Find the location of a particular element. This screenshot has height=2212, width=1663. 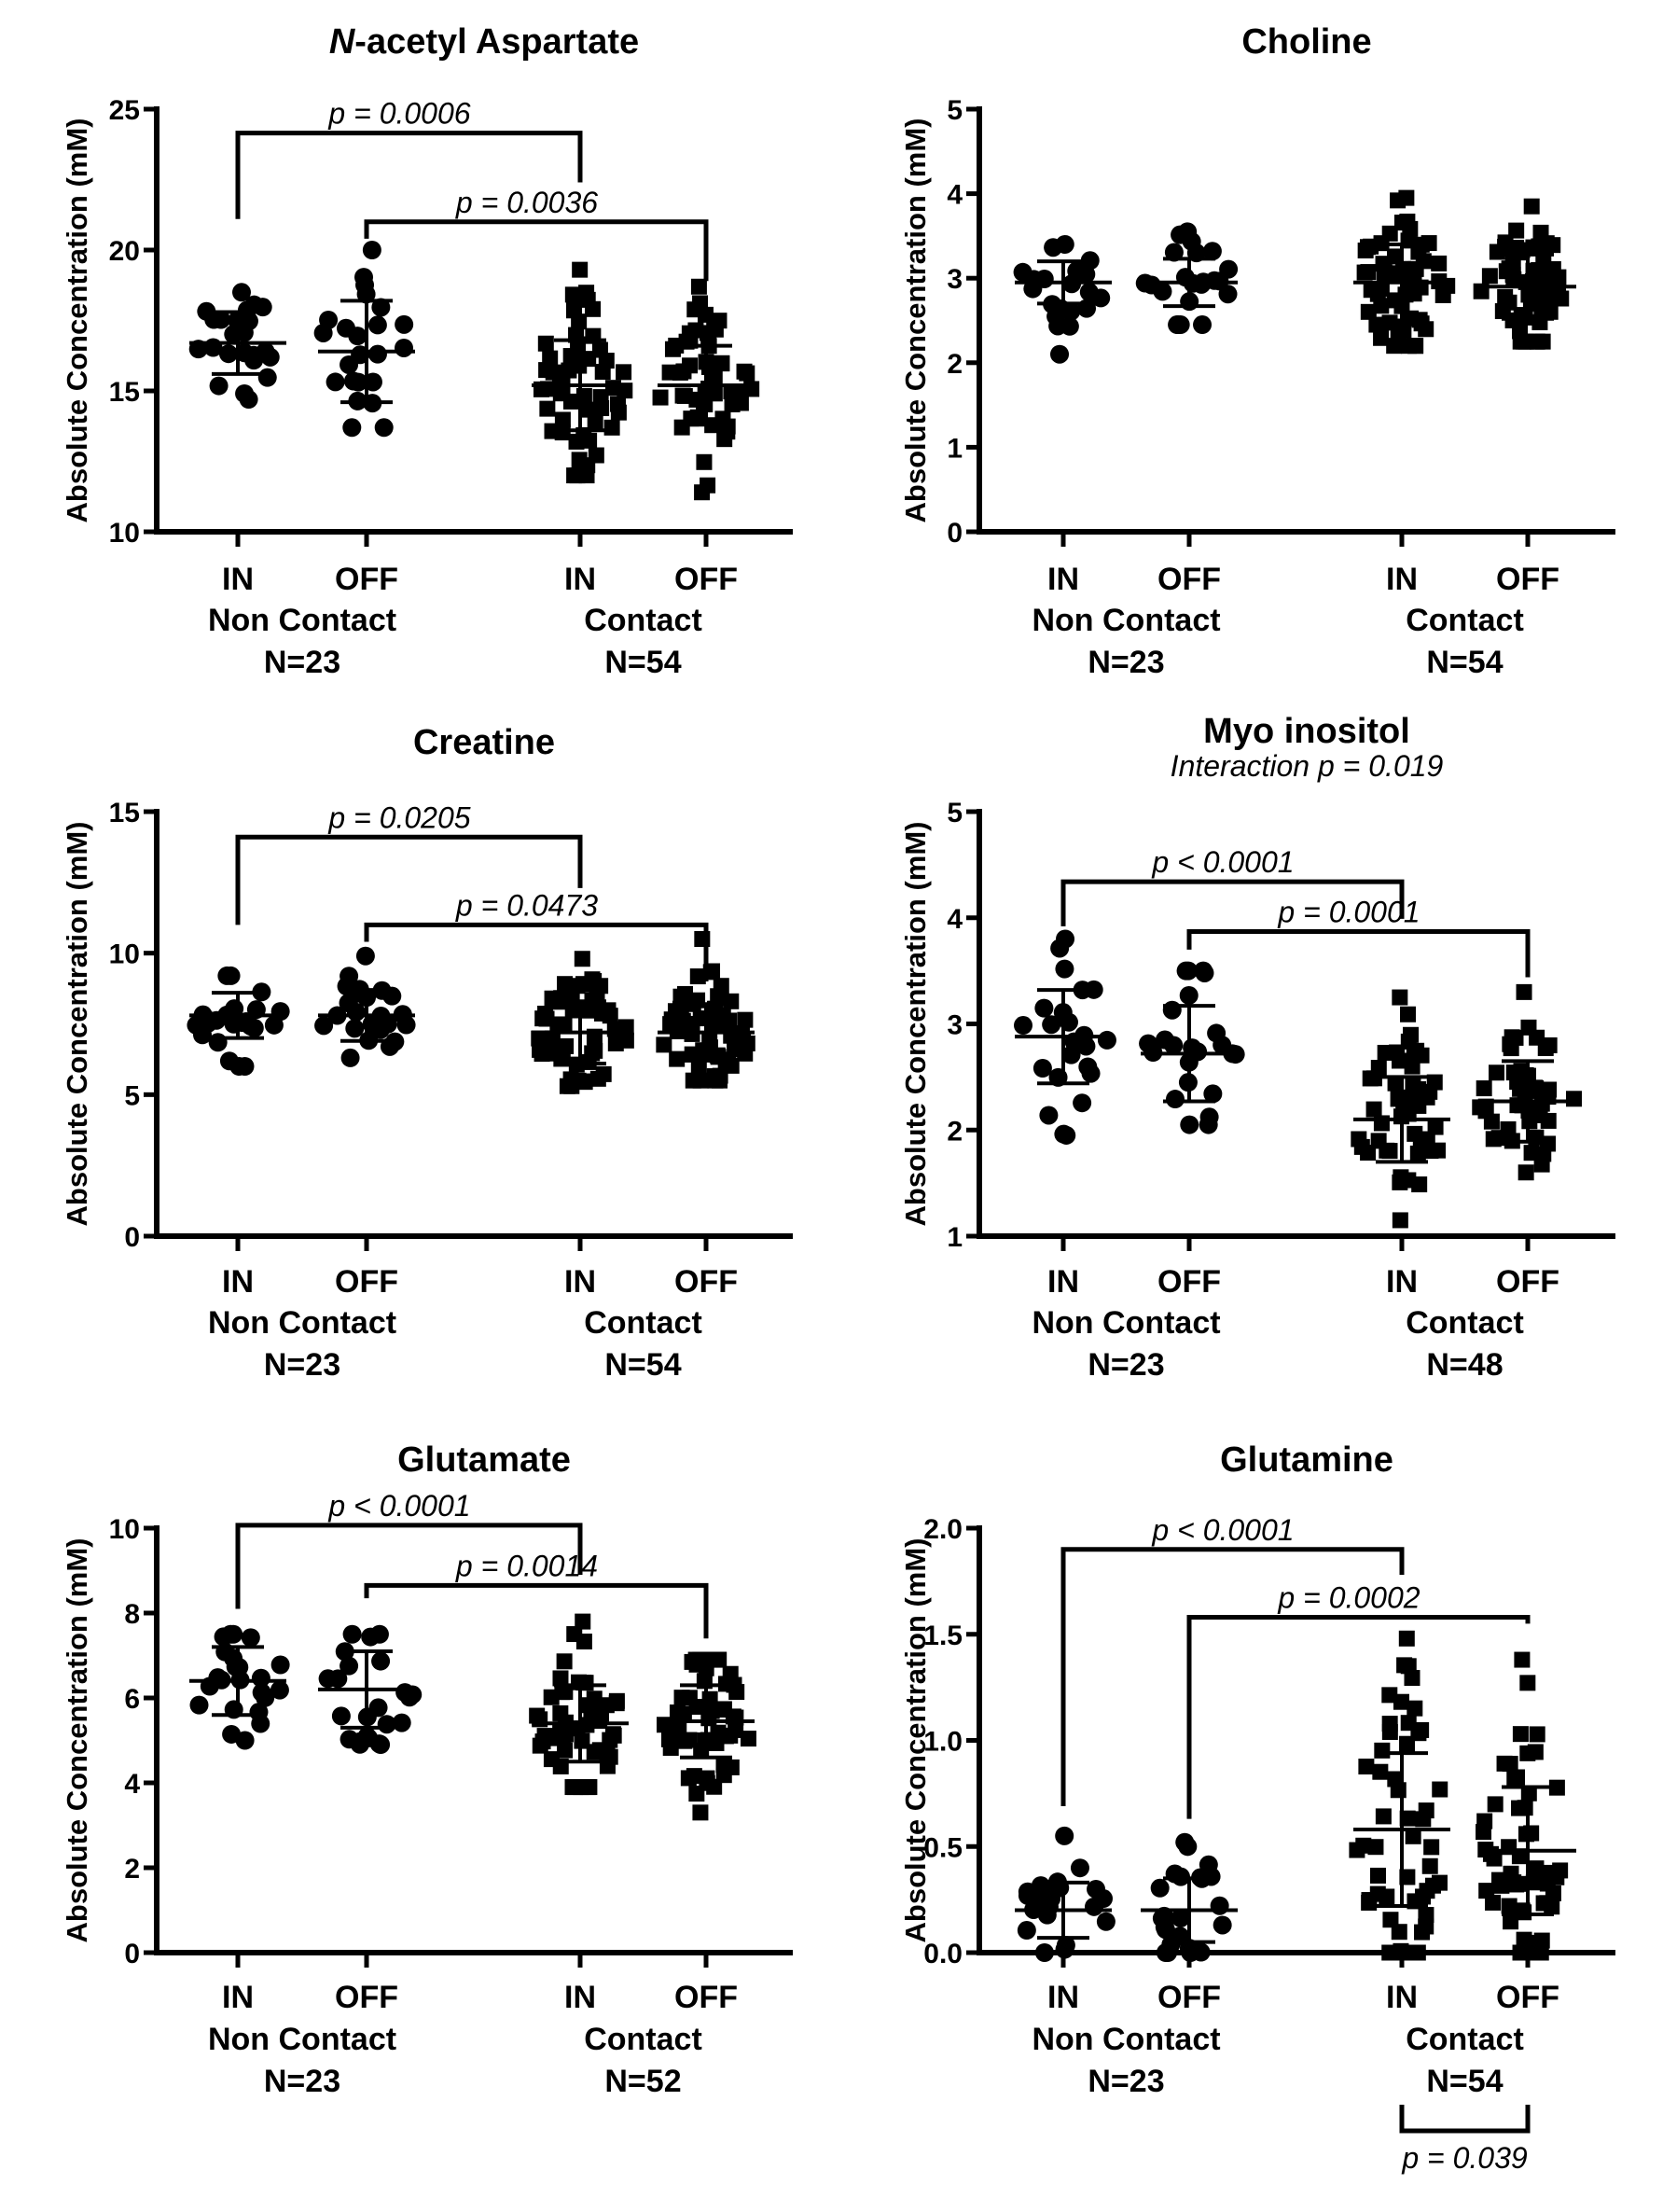

p-value-label: p = 0.0002 is located at coordinates (1348, 1598).